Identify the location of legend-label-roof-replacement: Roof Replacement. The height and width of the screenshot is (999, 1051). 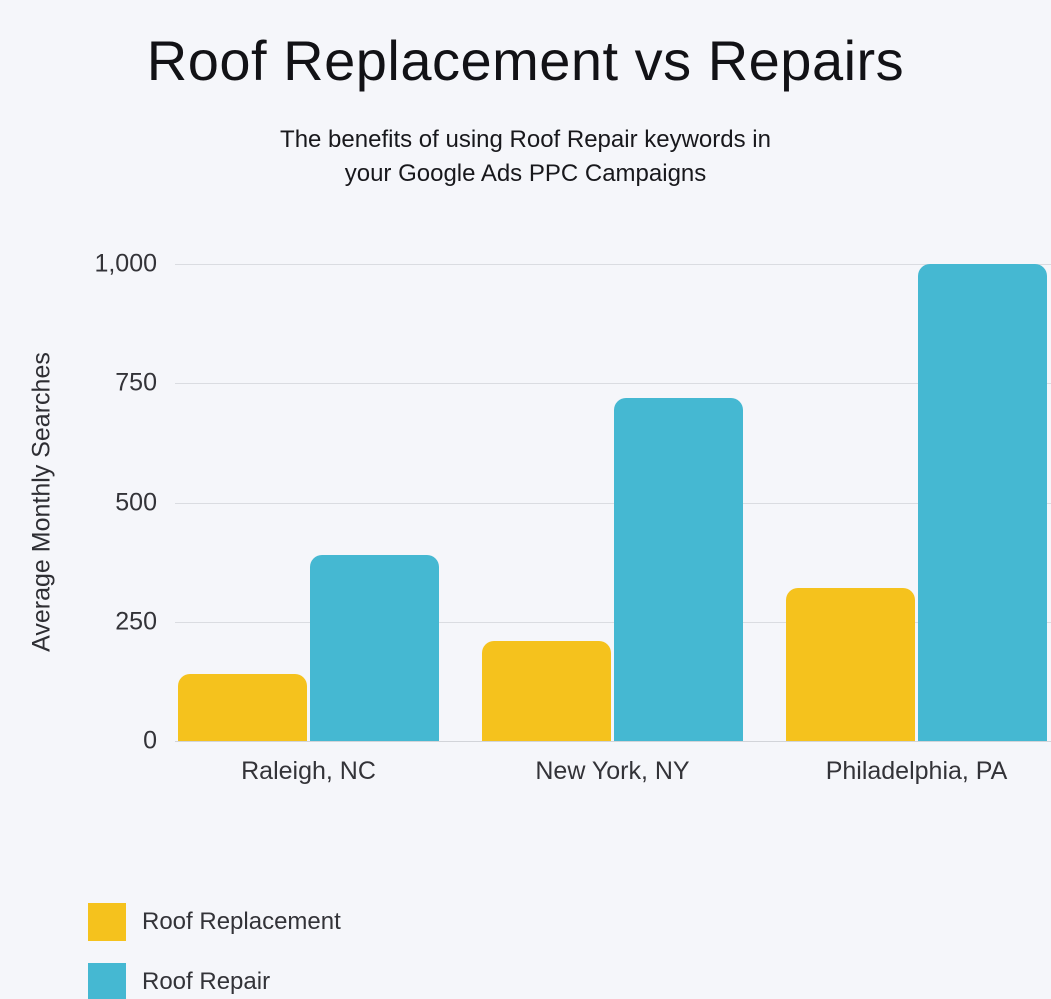
(241, 921).